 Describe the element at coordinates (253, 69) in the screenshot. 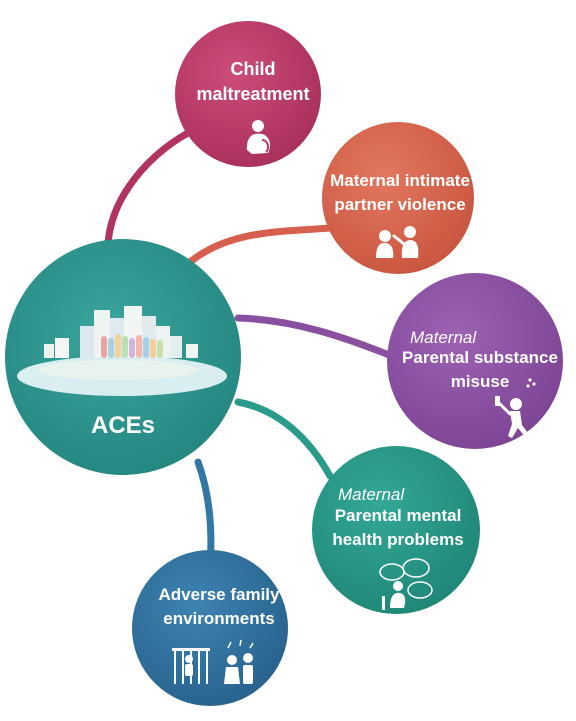

I see `node-label-line: Child` at that location.